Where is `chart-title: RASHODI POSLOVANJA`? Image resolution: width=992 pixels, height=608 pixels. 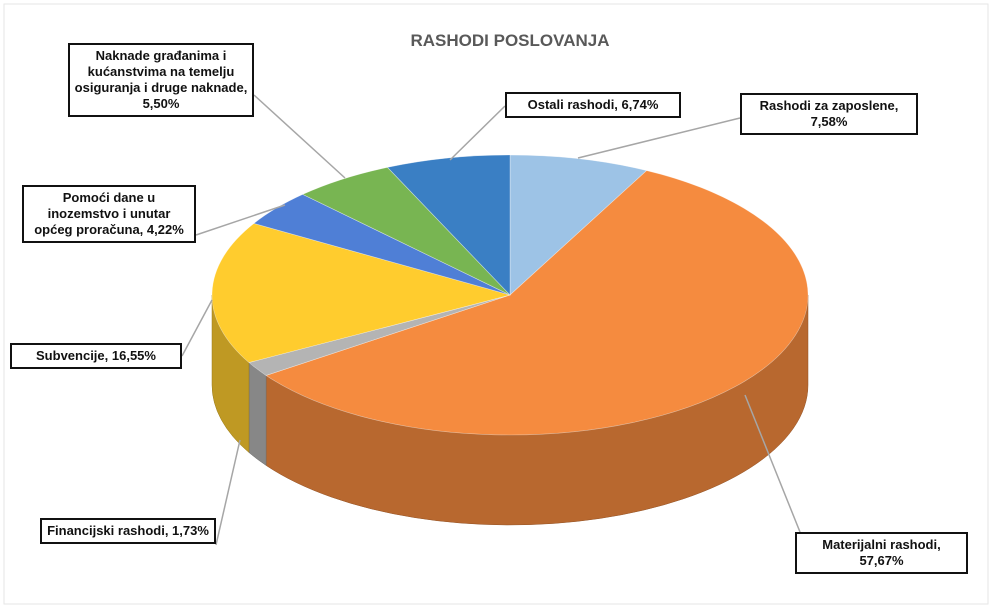 chart-title: RASHODI POSLOVANJA is located at coordinates (510, 40).